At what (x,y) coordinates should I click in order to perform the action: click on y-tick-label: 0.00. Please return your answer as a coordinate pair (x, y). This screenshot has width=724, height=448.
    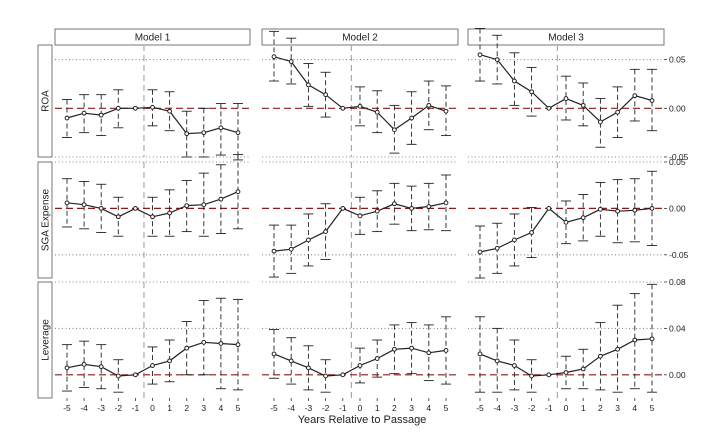
    Looking at the image, I should click on (677, 108).